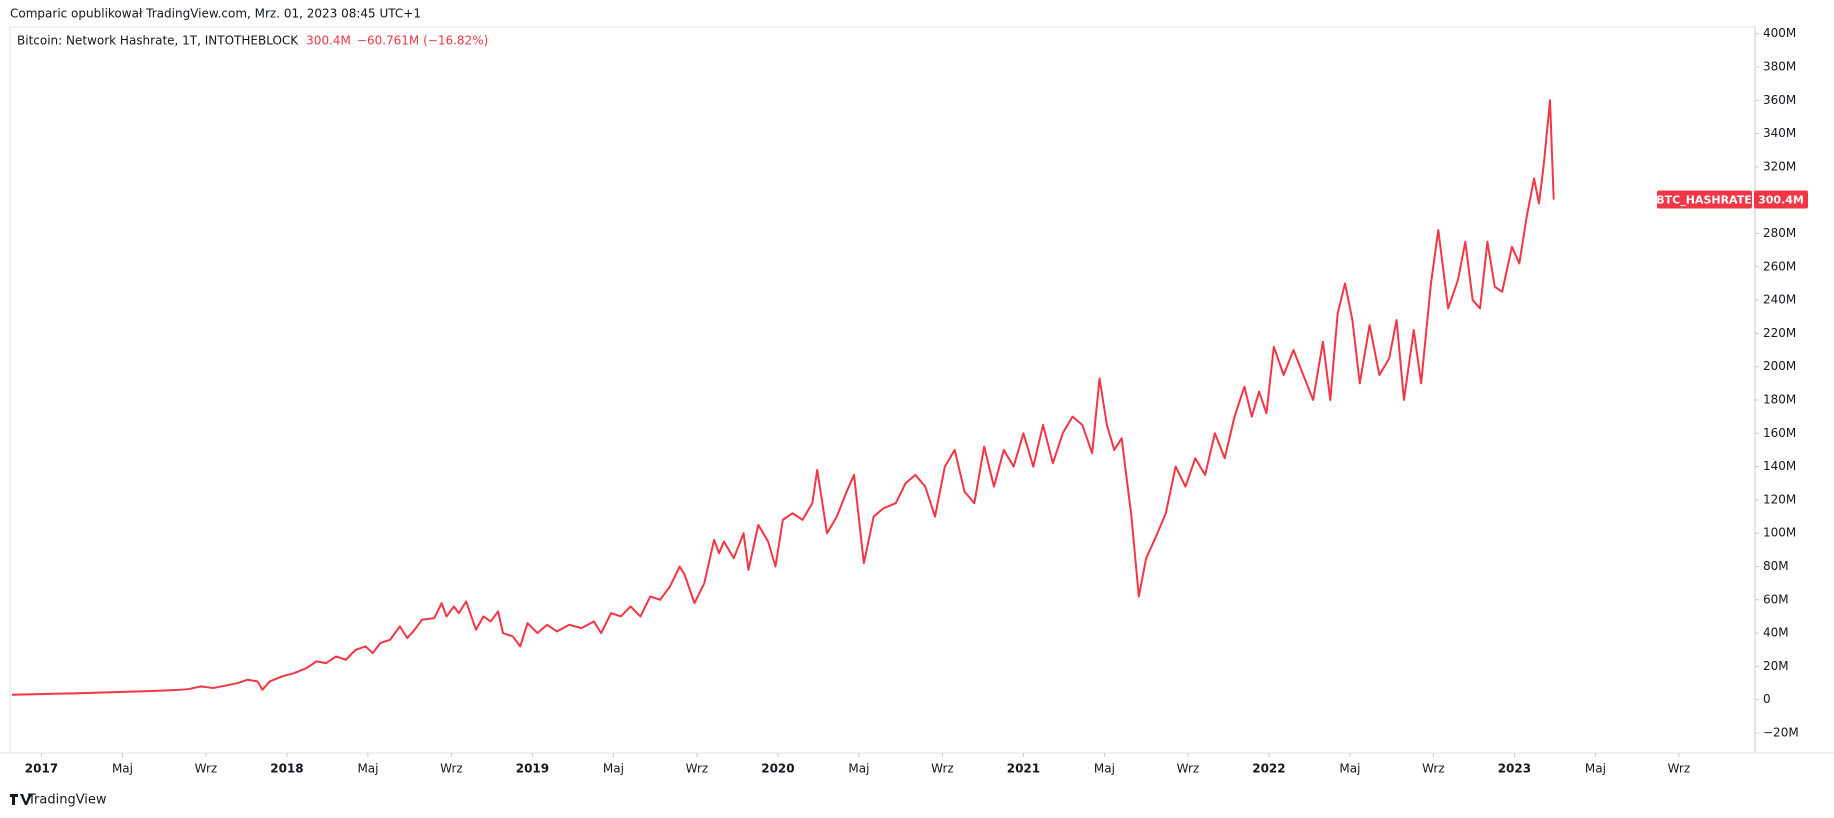 The width and height of the screenshot is (1834, 818). I want to click on x-tick-label: 2017, so click(41, 769).